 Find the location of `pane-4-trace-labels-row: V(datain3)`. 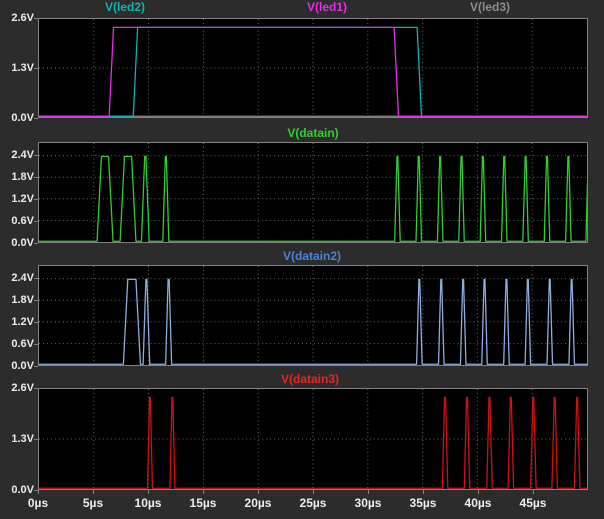

pane-4-trace-labels-row: V(datain3) is located at coordinates (302, 379).